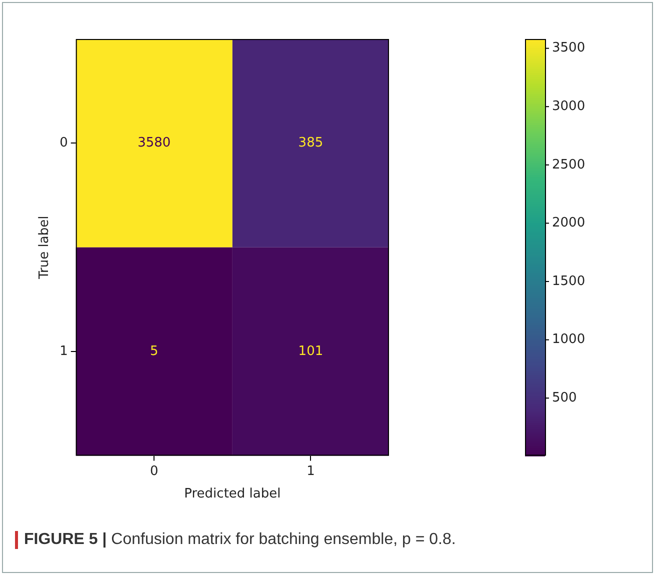 This screenshot has width=657, height=577. Describe the element at coordinates (569, 223) in the screenshot. I see `color-bar-label: 2000` at that location.